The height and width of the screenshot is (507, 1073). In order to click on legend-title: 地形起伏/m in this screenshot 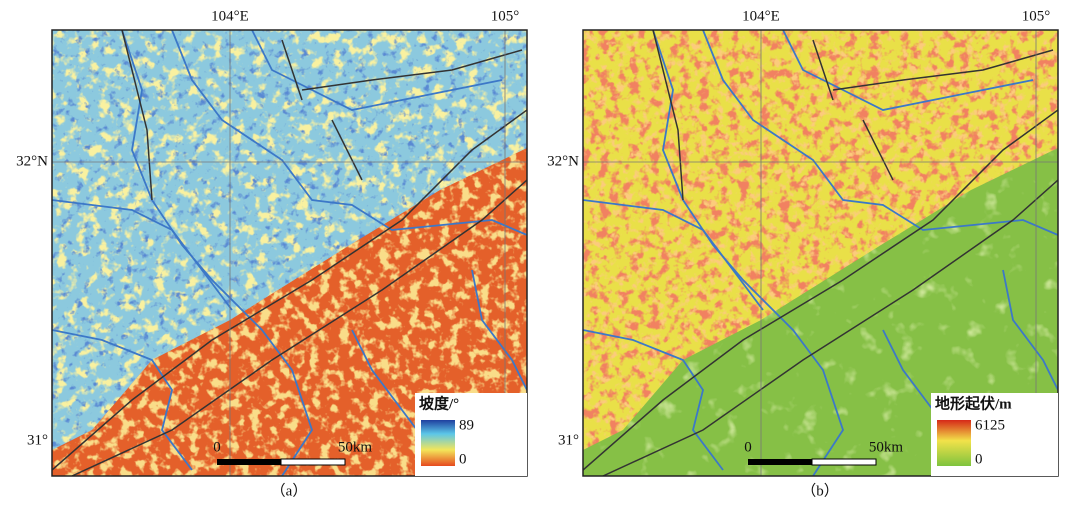, I will do `click(973, 403)`.